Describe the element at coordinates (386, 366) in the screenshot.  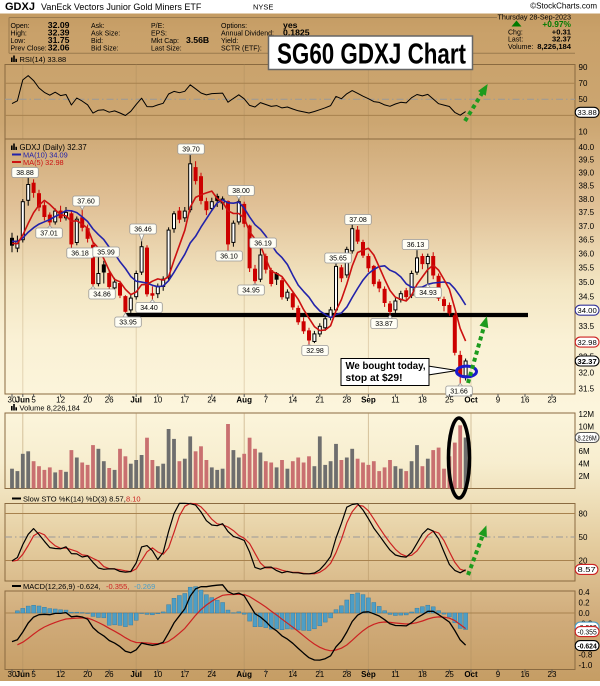
I see `svg-text: We bought today,` at that location.